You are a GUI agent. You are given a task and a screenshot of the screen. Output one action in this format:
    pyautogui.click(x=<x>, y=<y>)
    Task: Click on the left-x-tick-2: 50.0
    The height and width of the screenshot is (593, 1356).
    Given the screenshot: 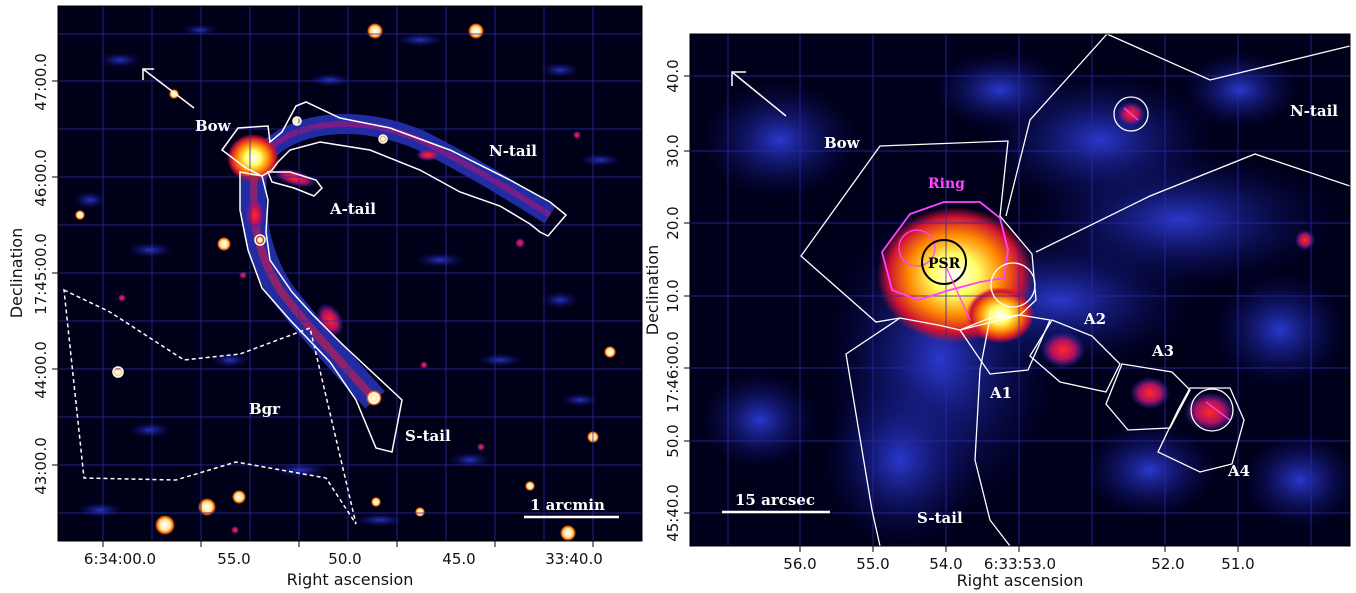 What is the action you would take?
    pyautogui.click(x=344, y=559)
    